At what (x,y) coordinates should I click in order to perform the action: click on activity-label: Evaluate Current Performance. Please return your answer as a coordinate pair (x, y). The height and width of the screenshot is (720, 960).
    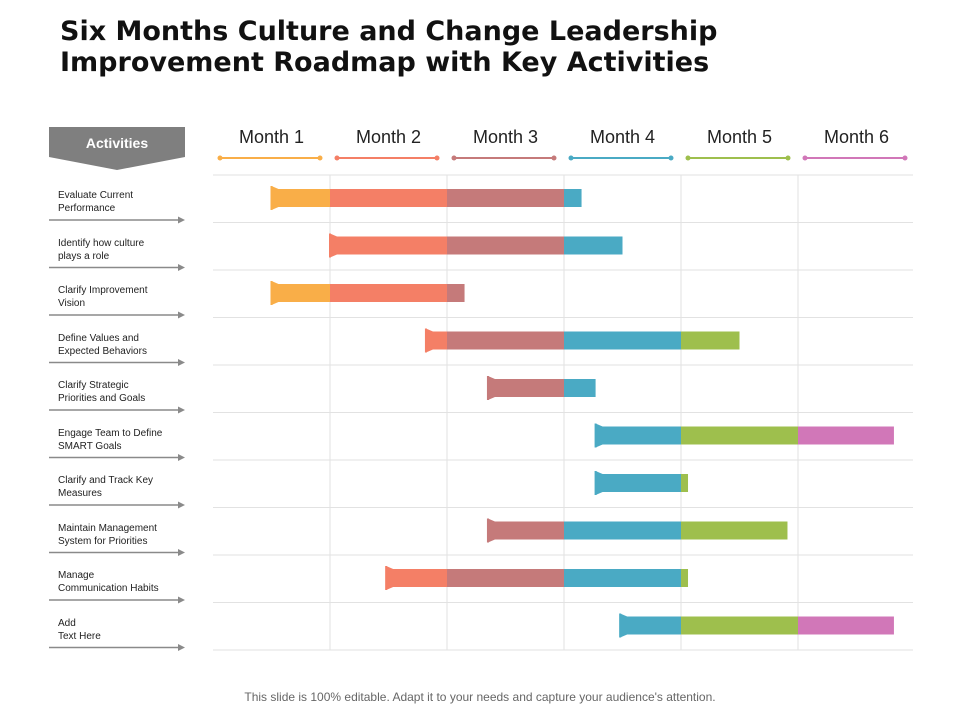
    Looking at the image, I should click on (96, 202).